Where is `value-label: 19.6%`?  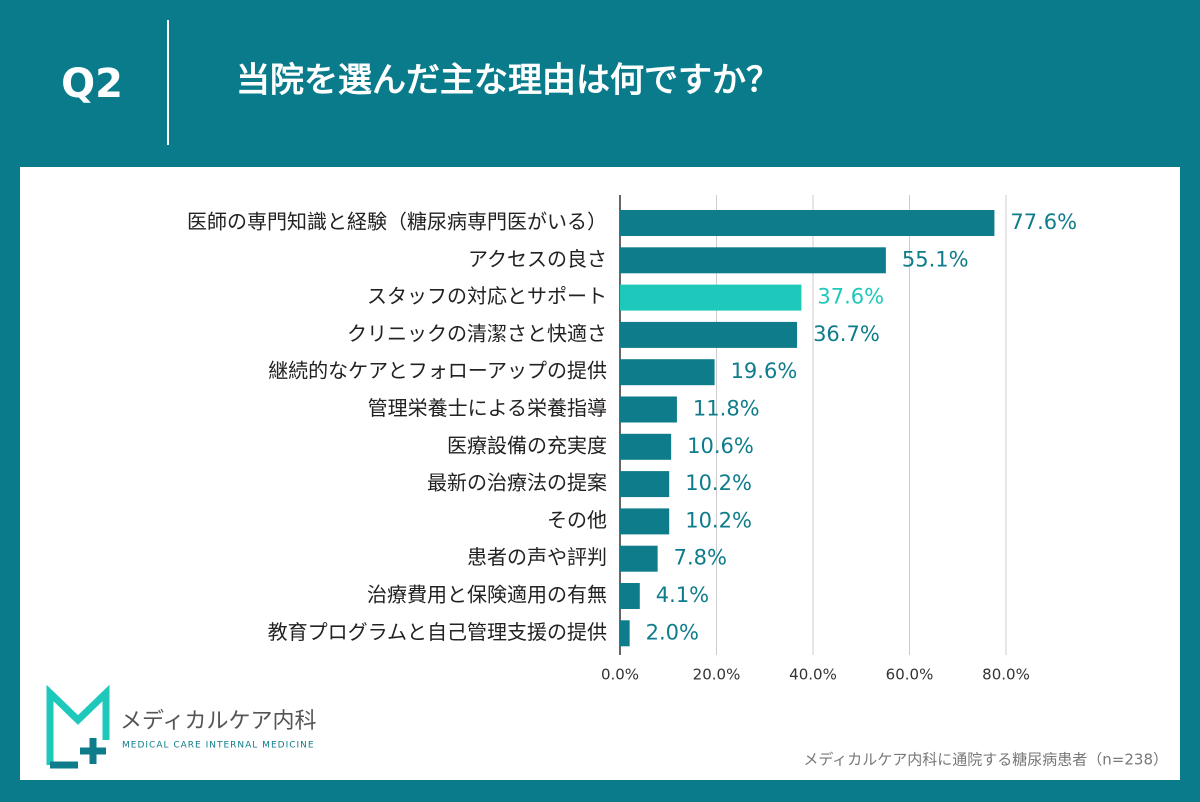 value-label: 19.6% is located at coordinates (764, 371).